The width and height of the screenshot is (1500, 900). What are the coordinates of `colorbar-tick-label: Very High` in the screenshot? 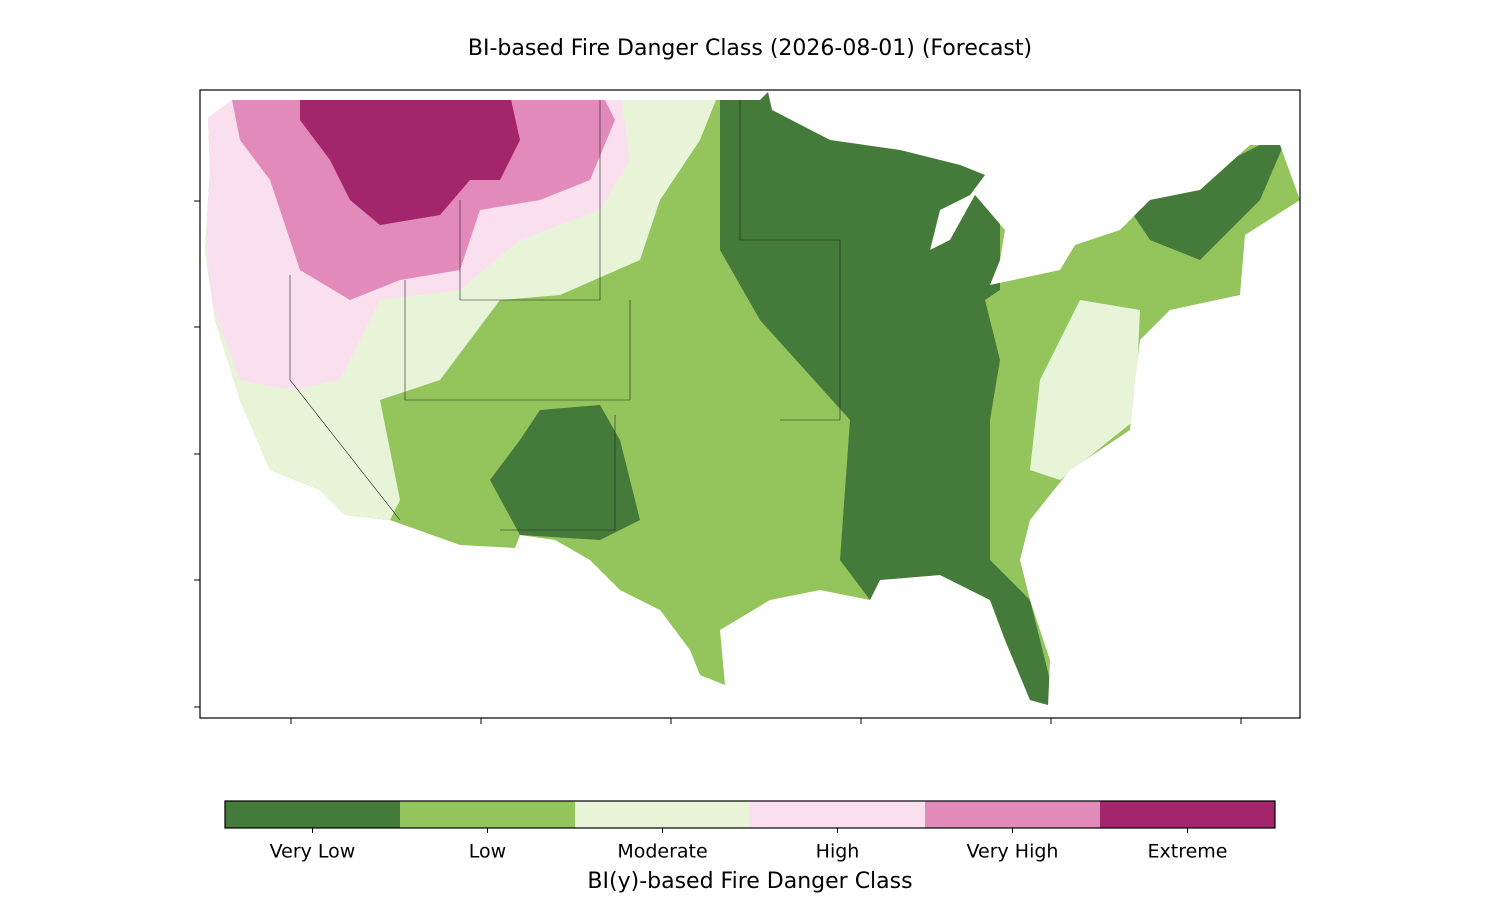 It's located at (1013, 852).